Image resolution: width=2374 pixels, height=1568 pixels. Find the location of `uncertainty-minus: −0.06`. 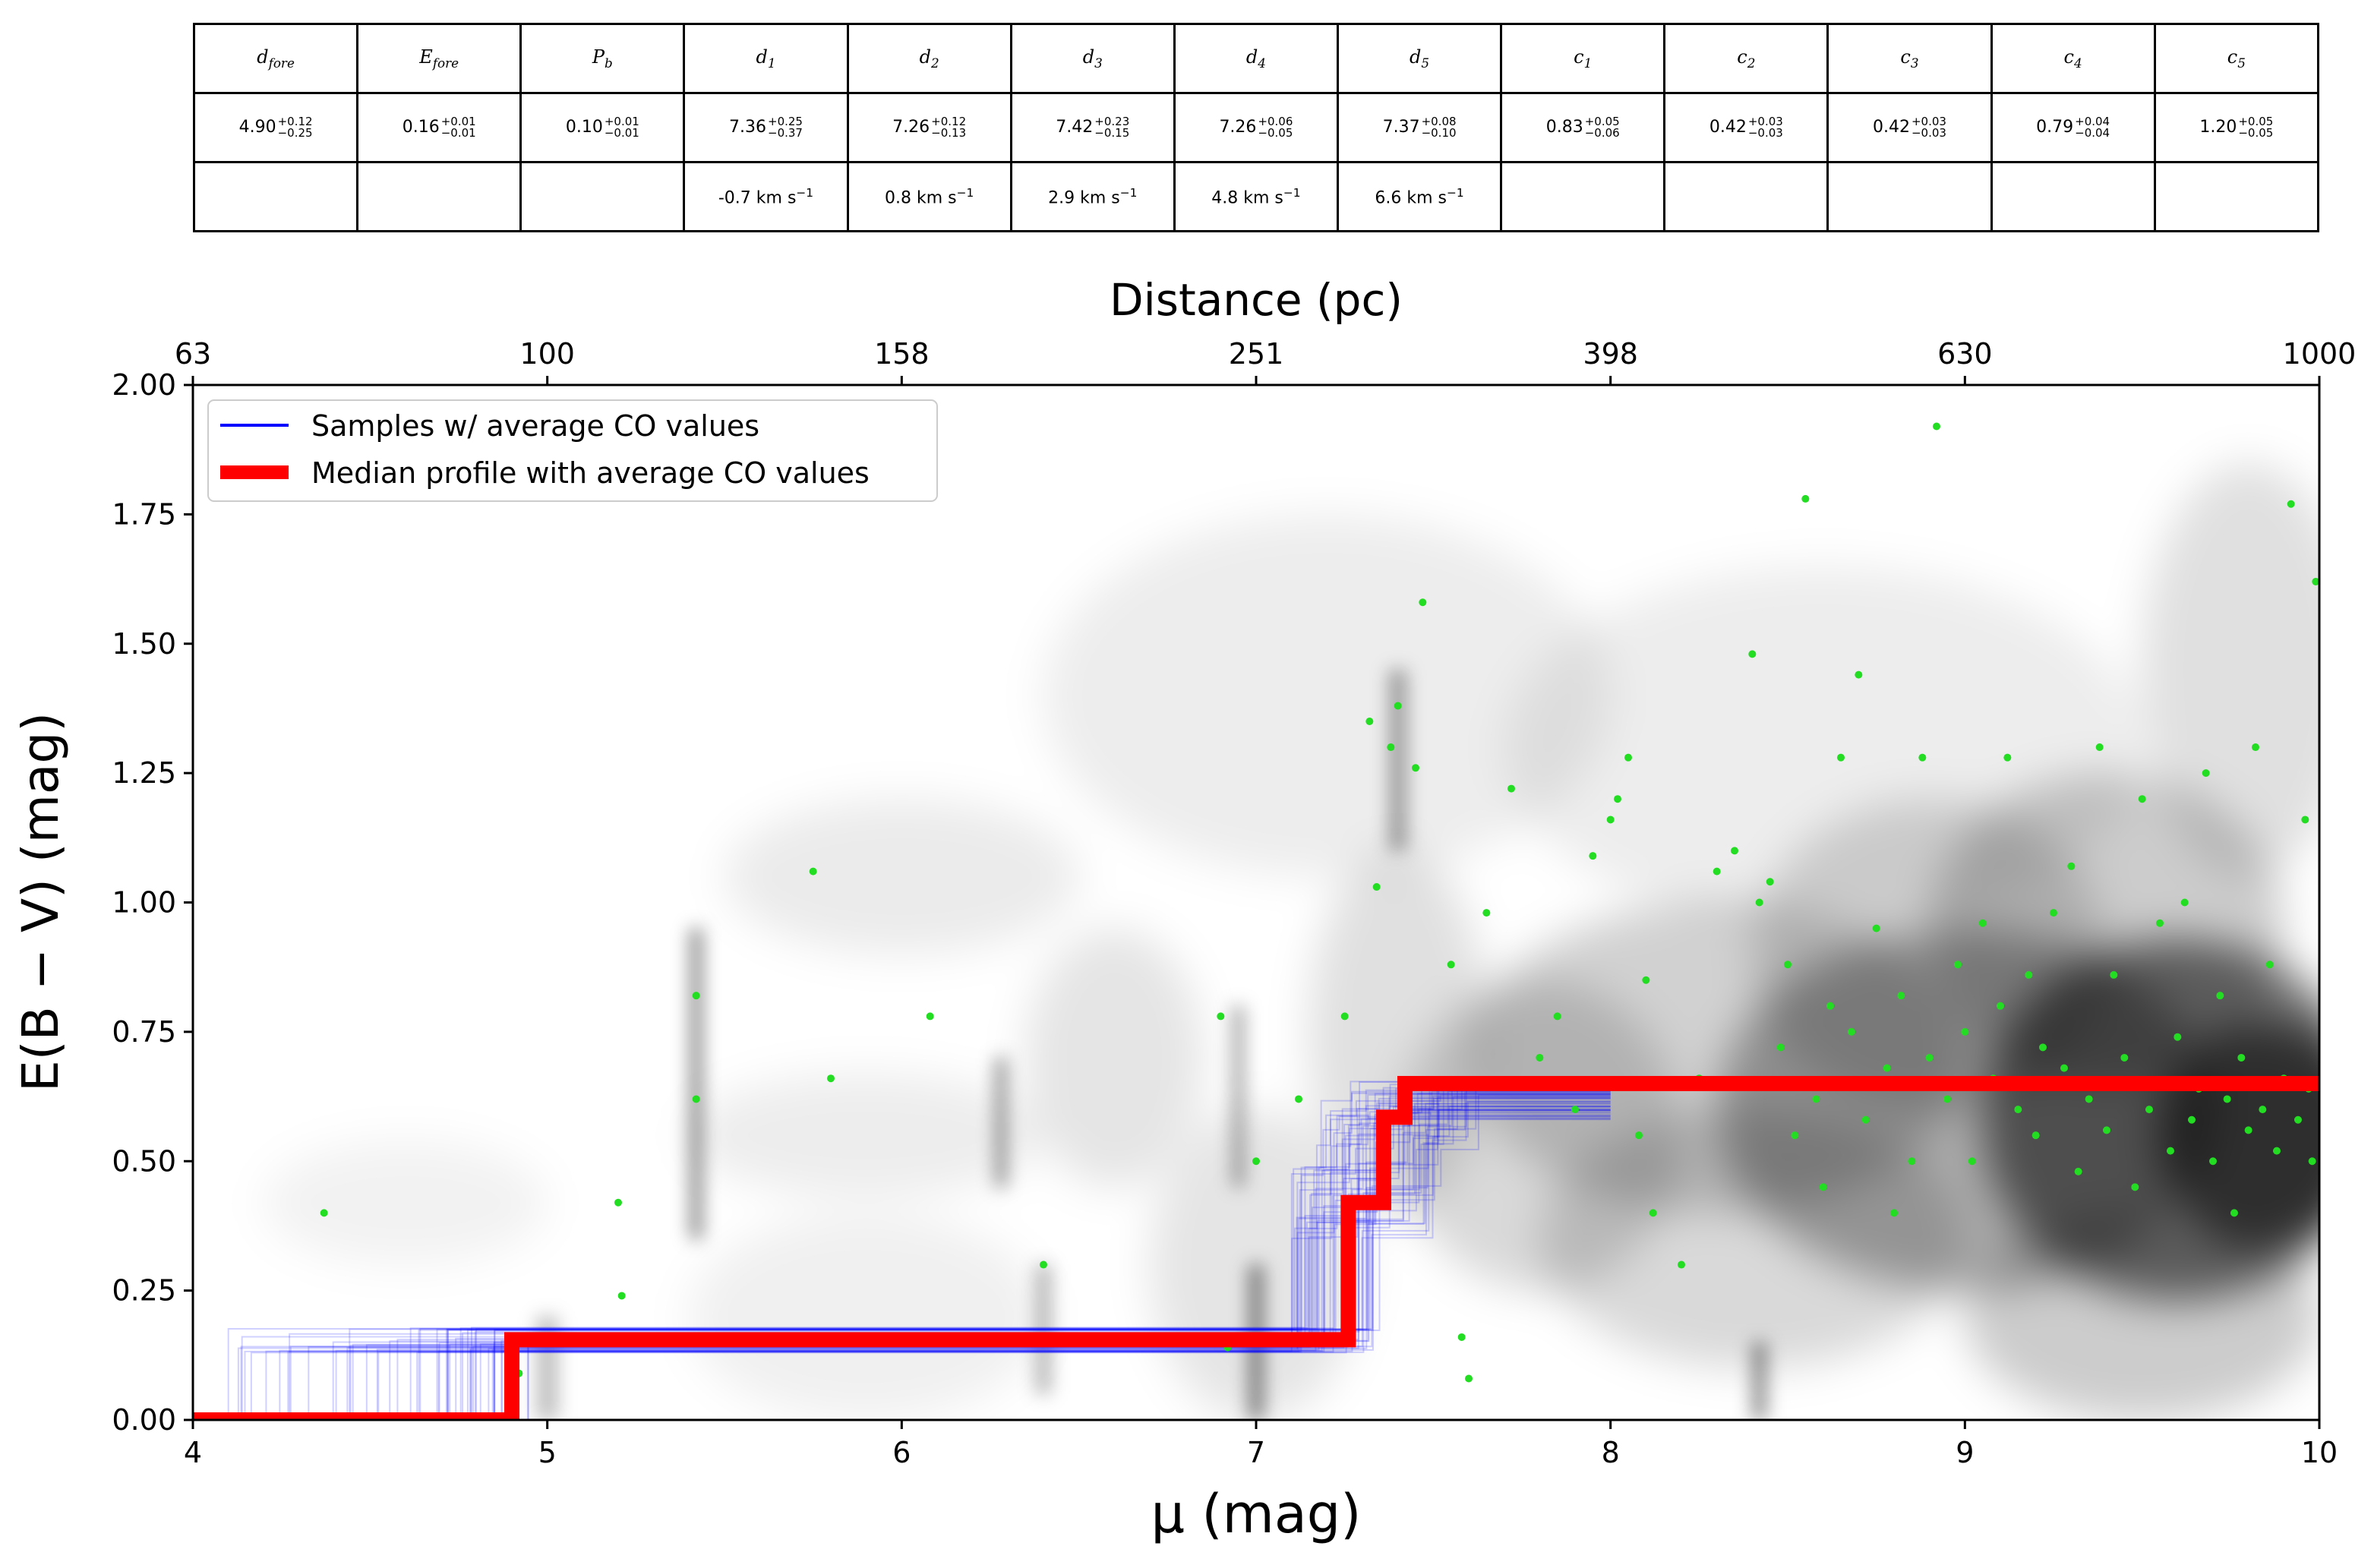

uncertainty-minus: −0.06 is located at coordinates (1602, 133).